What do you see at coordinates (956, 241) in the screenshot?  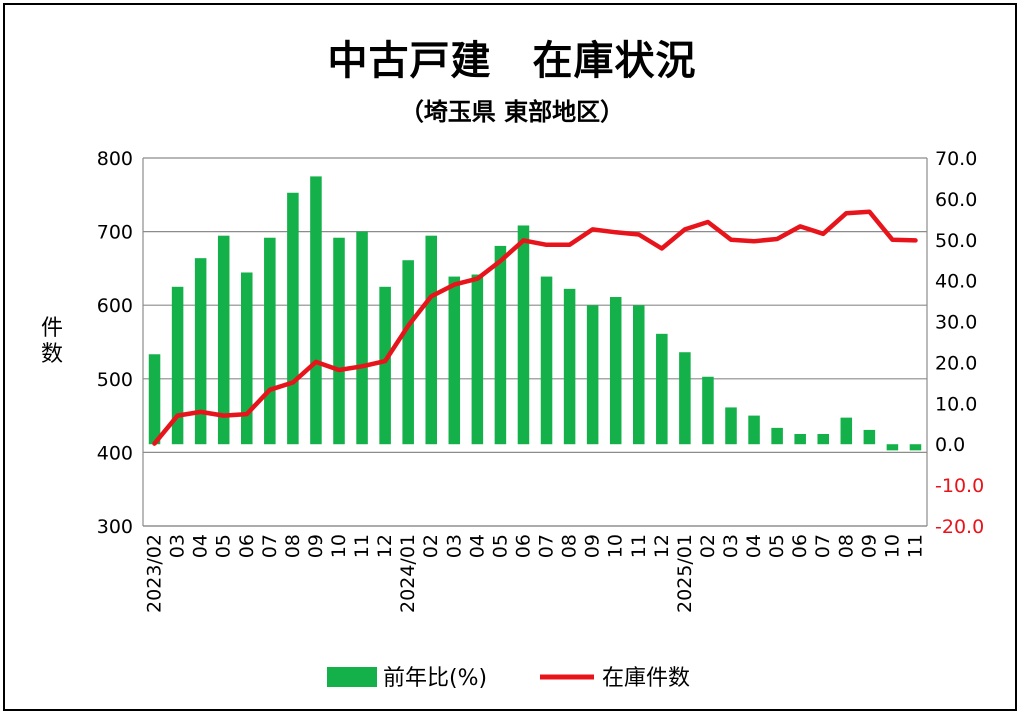 I see `y-right-tick-label: 50.0` at bounding box center [956, 241].